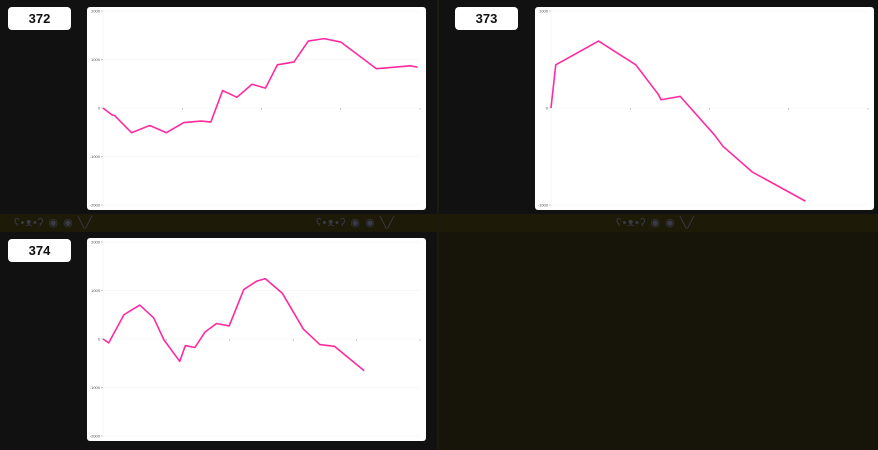 The height and width of the screenshot is (450, 878). Describe the element at coordinates (438, 225) in the screenshot. I see `divider` at that location.